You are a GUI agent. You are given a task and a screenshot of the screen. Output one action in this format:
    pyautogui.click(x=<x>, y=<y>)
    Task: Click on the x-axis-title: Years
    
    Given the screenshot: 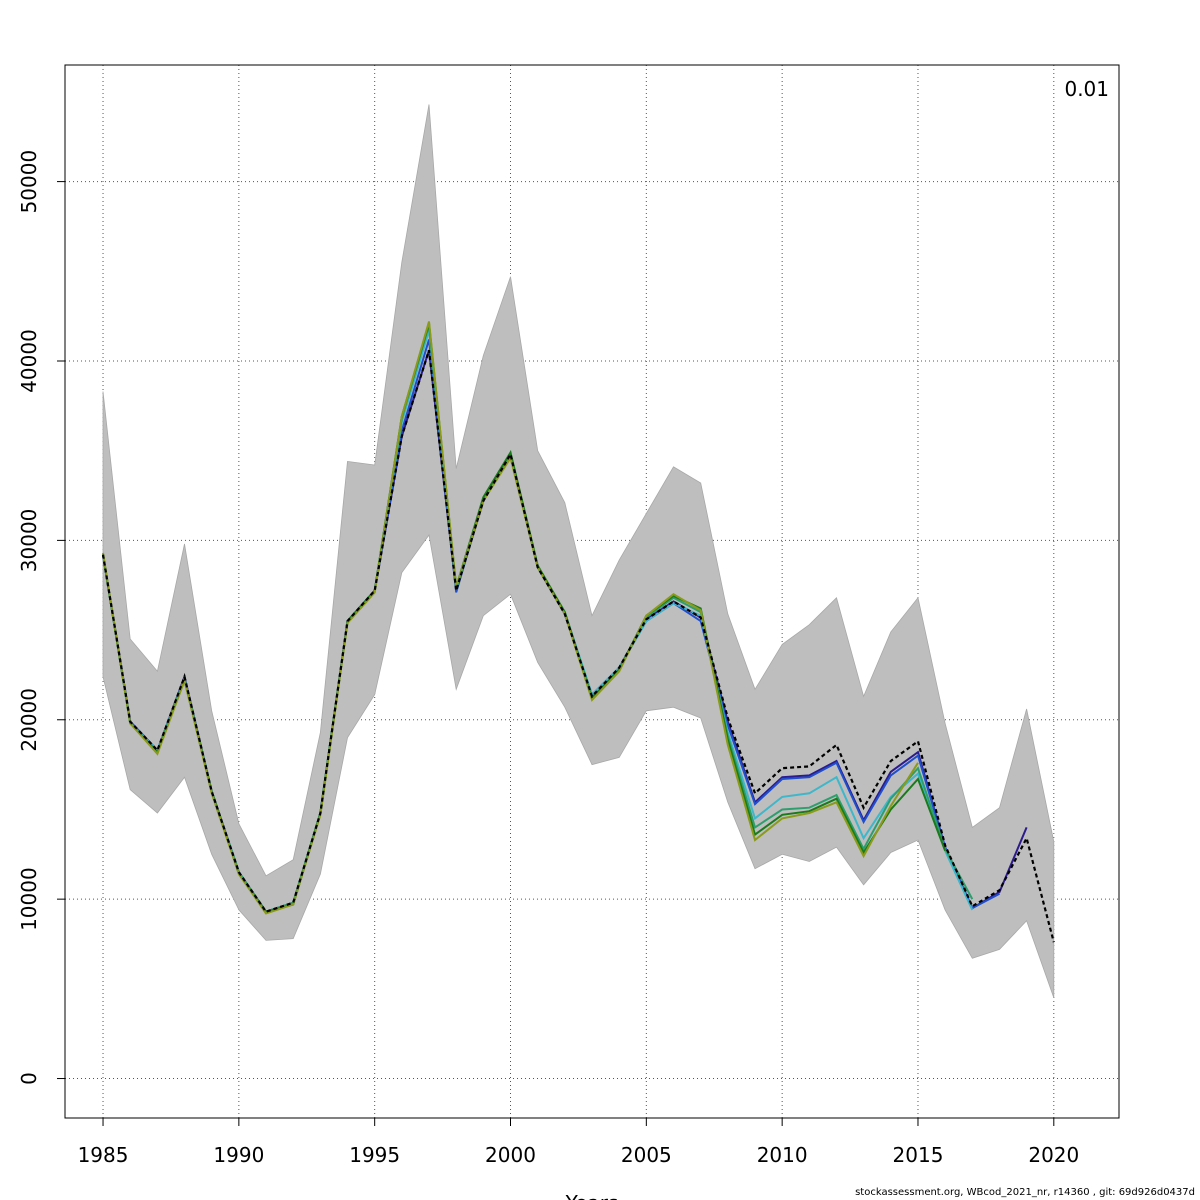 What is the action you would take?
    pyautogui.click(x=592, y=1195)
    